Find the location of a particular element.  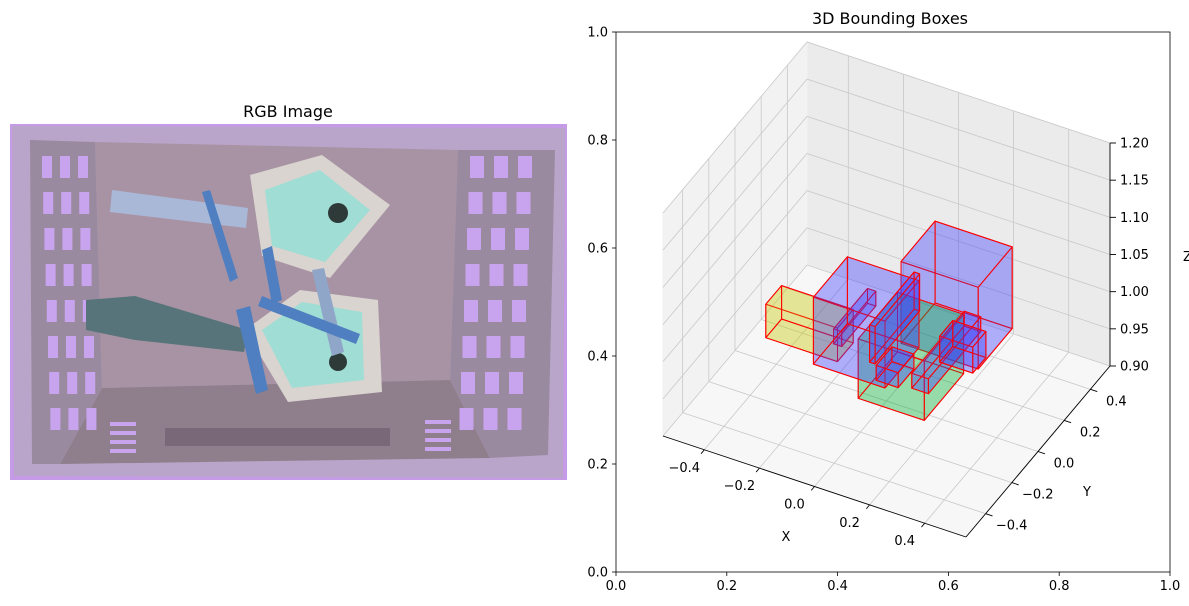

x-tick-label: 0.4 is located at coordinates (837, 586).